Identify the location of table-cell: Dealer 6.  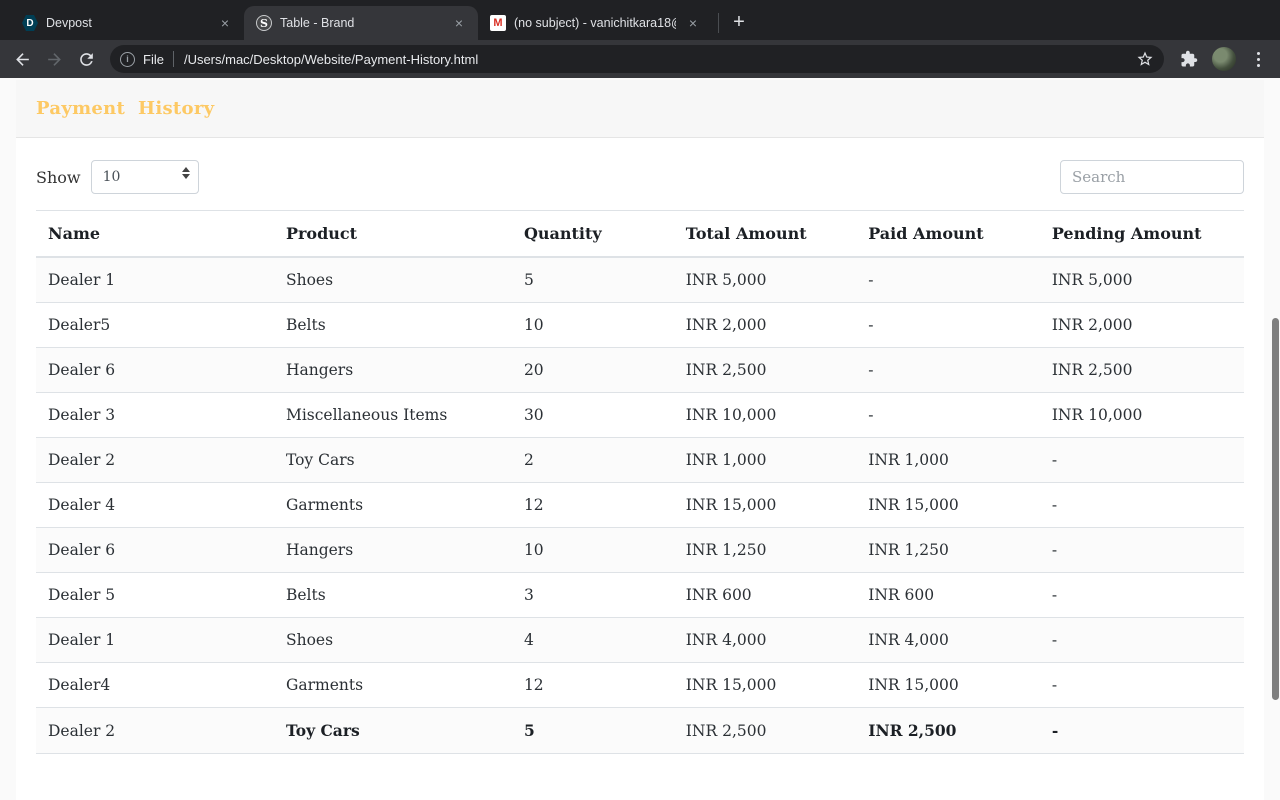
(155, 370).